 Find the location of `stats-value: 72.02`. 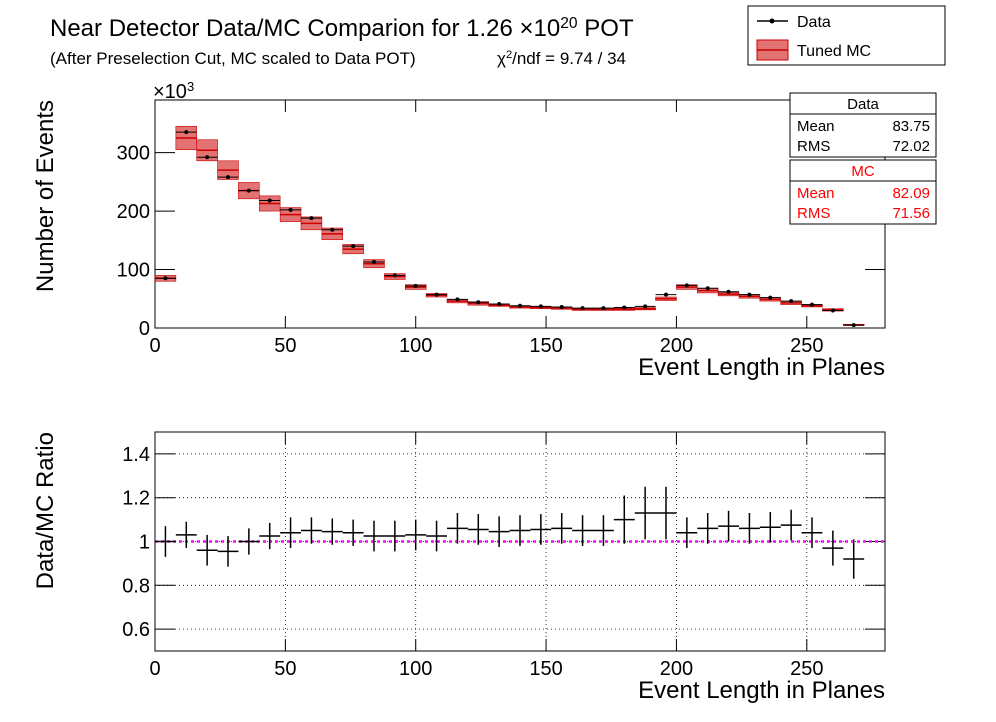

stats-value: 72.02 is located at coordinates (911, 146).